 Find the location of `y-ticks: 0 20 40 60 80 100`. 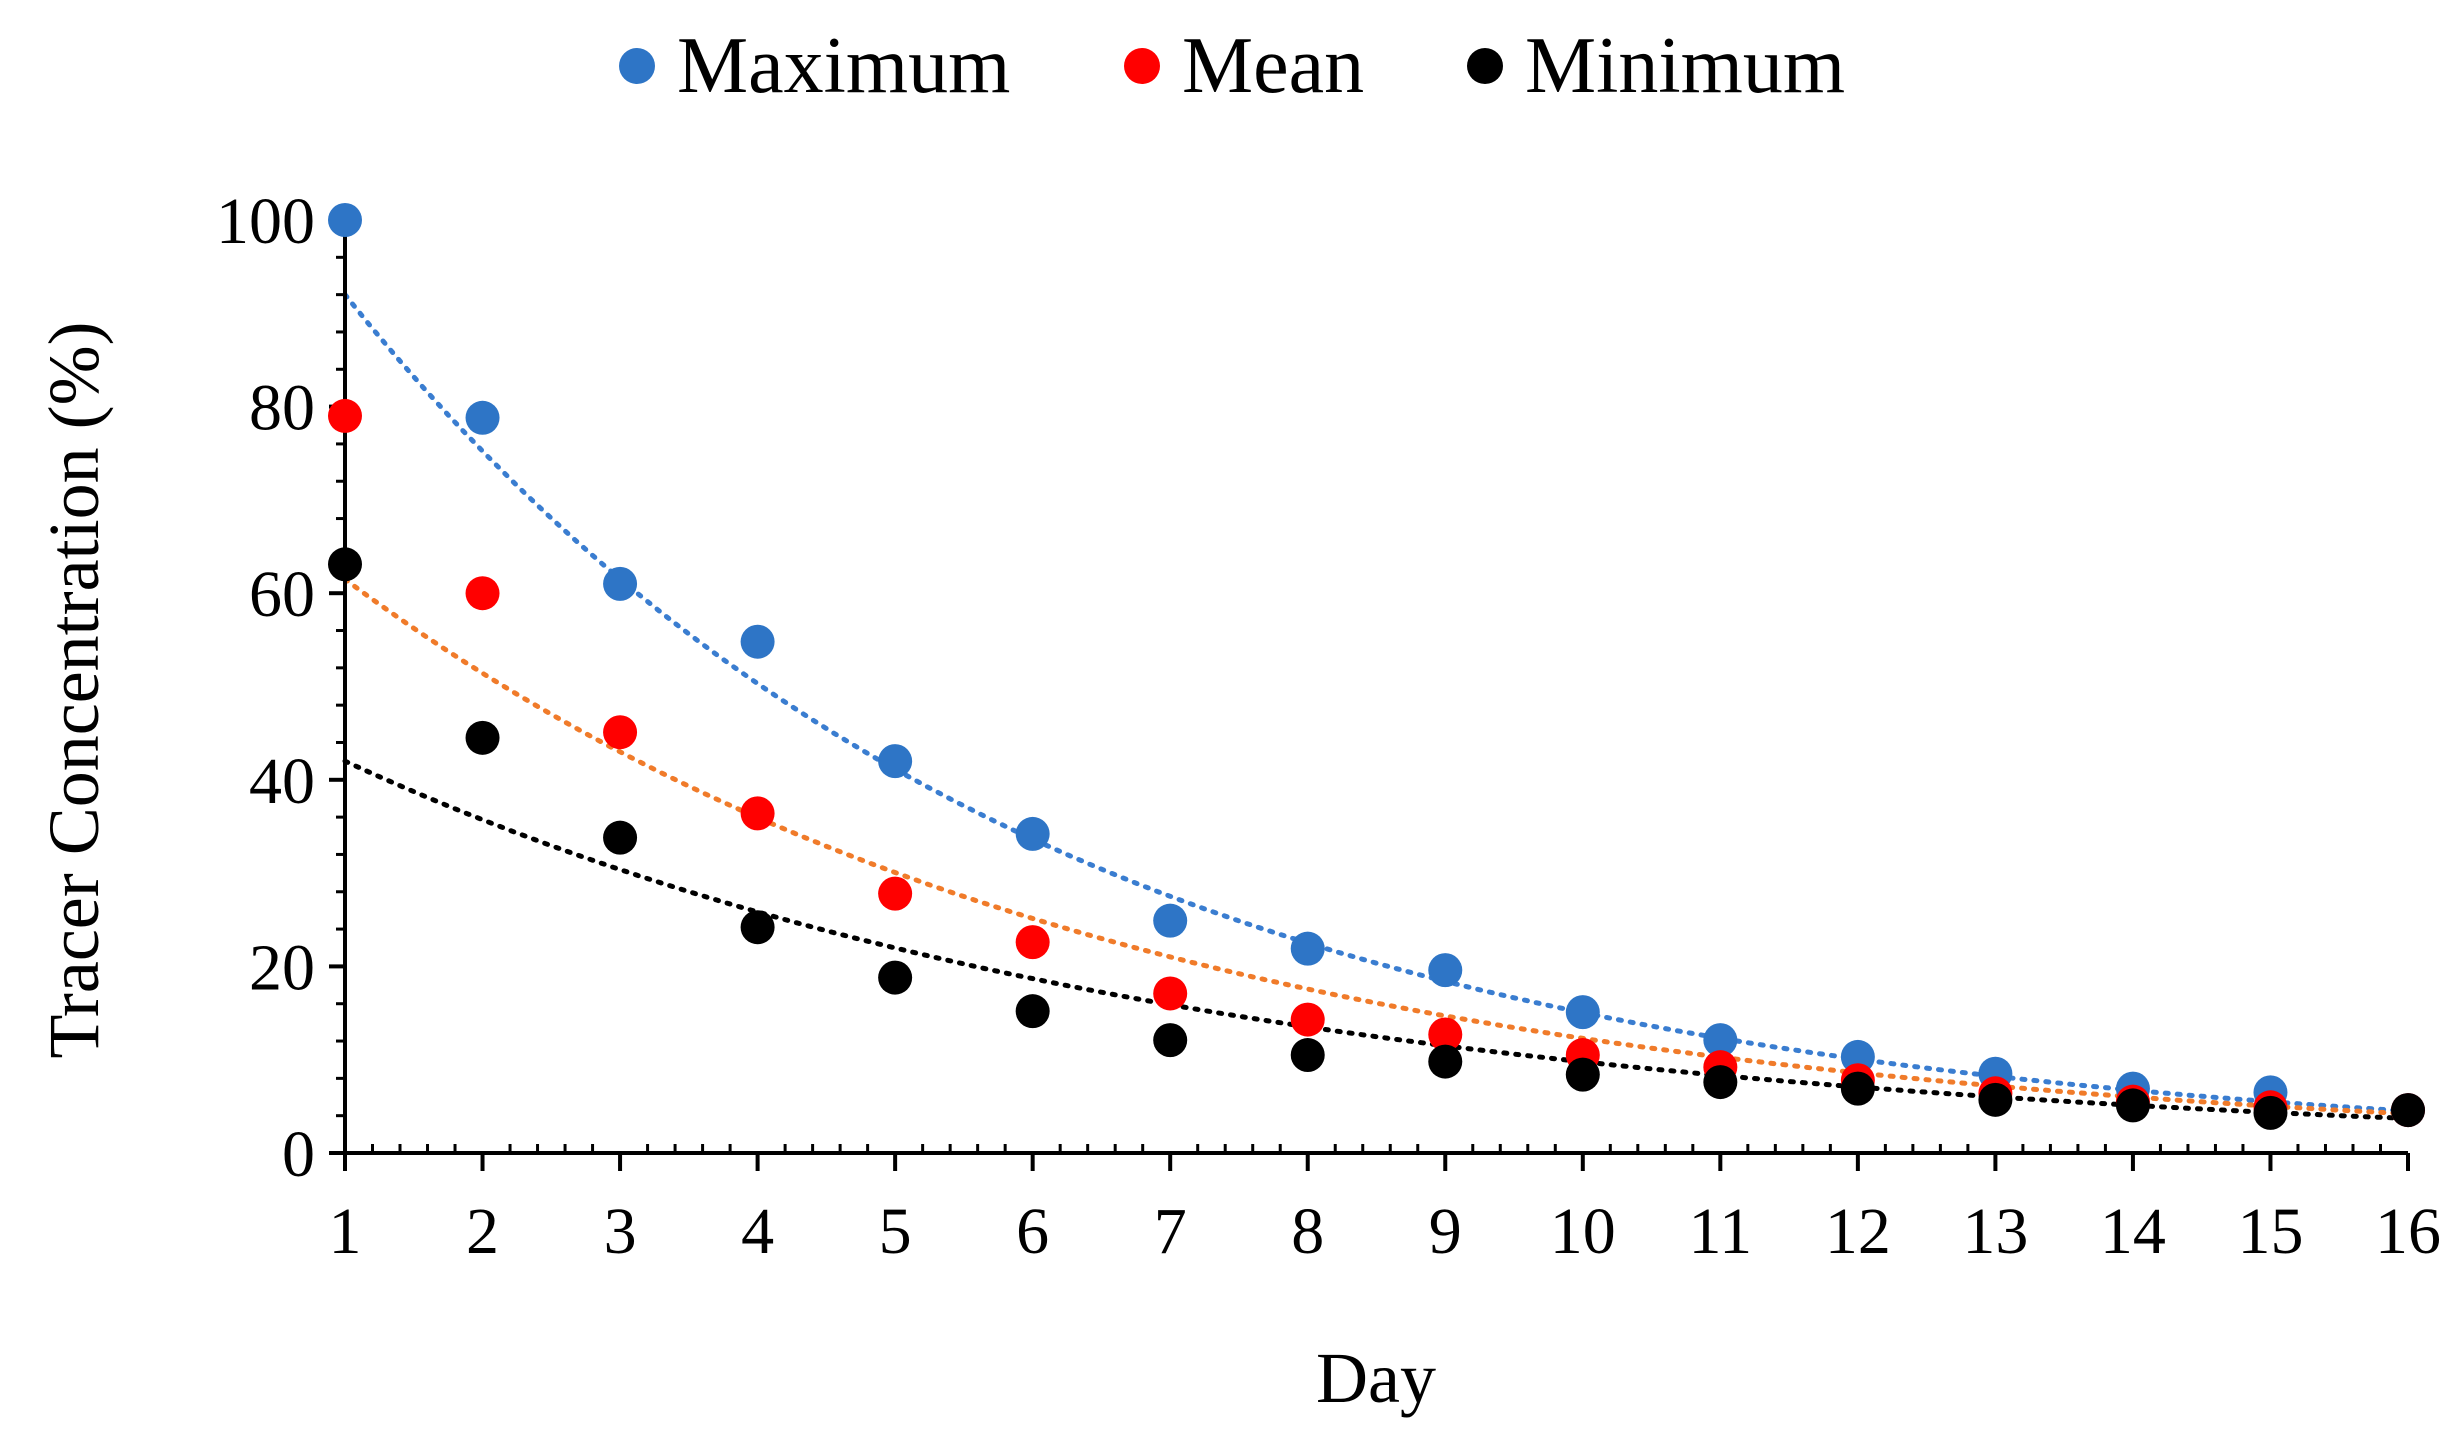

y-ticks: 0 20 40 60 80 100 is located at coordinates (280, 688).